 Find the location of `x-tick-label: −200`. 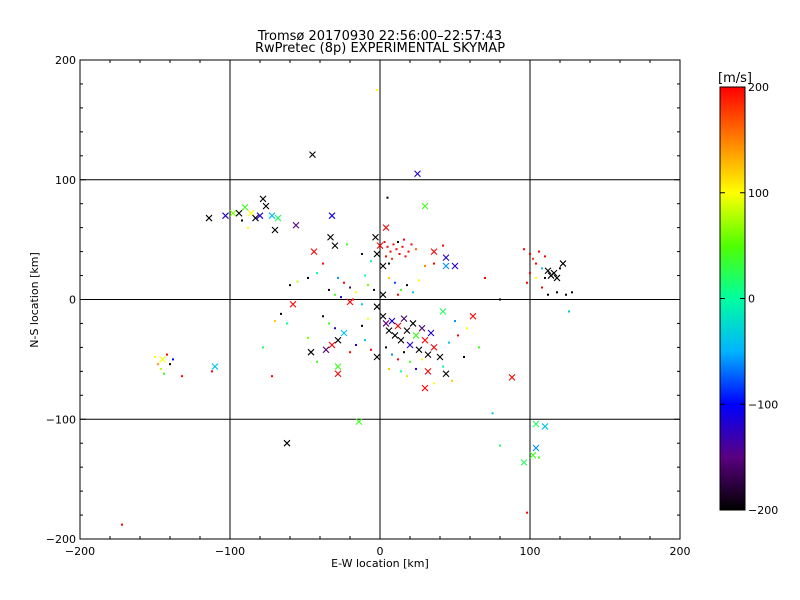

x-tick-label: −200 is located at coordinates (80, 551).